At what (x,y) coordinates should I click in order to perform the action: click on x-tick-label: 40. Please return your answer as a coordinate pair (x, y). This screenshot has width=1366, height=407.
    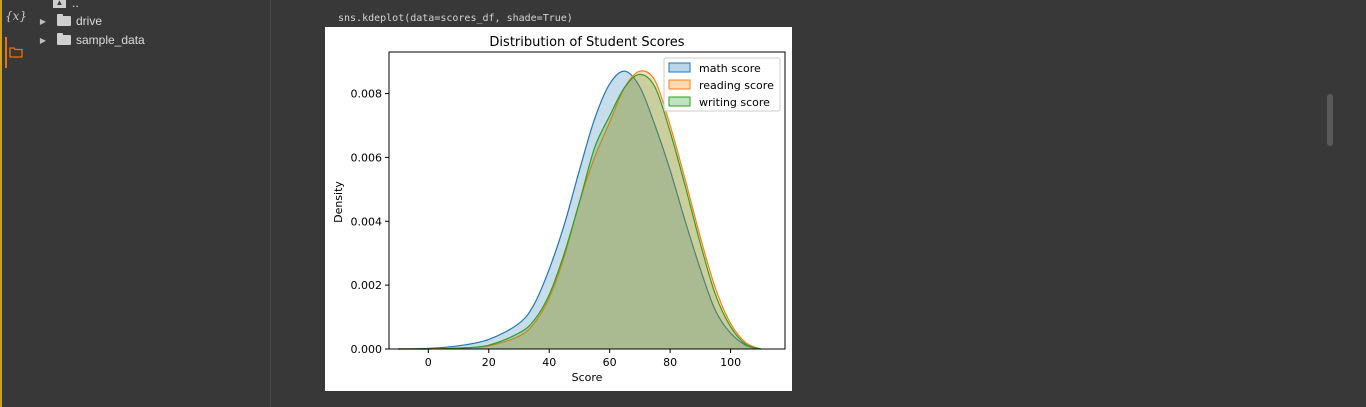
    Looking at the image, I should click on (549, 362).